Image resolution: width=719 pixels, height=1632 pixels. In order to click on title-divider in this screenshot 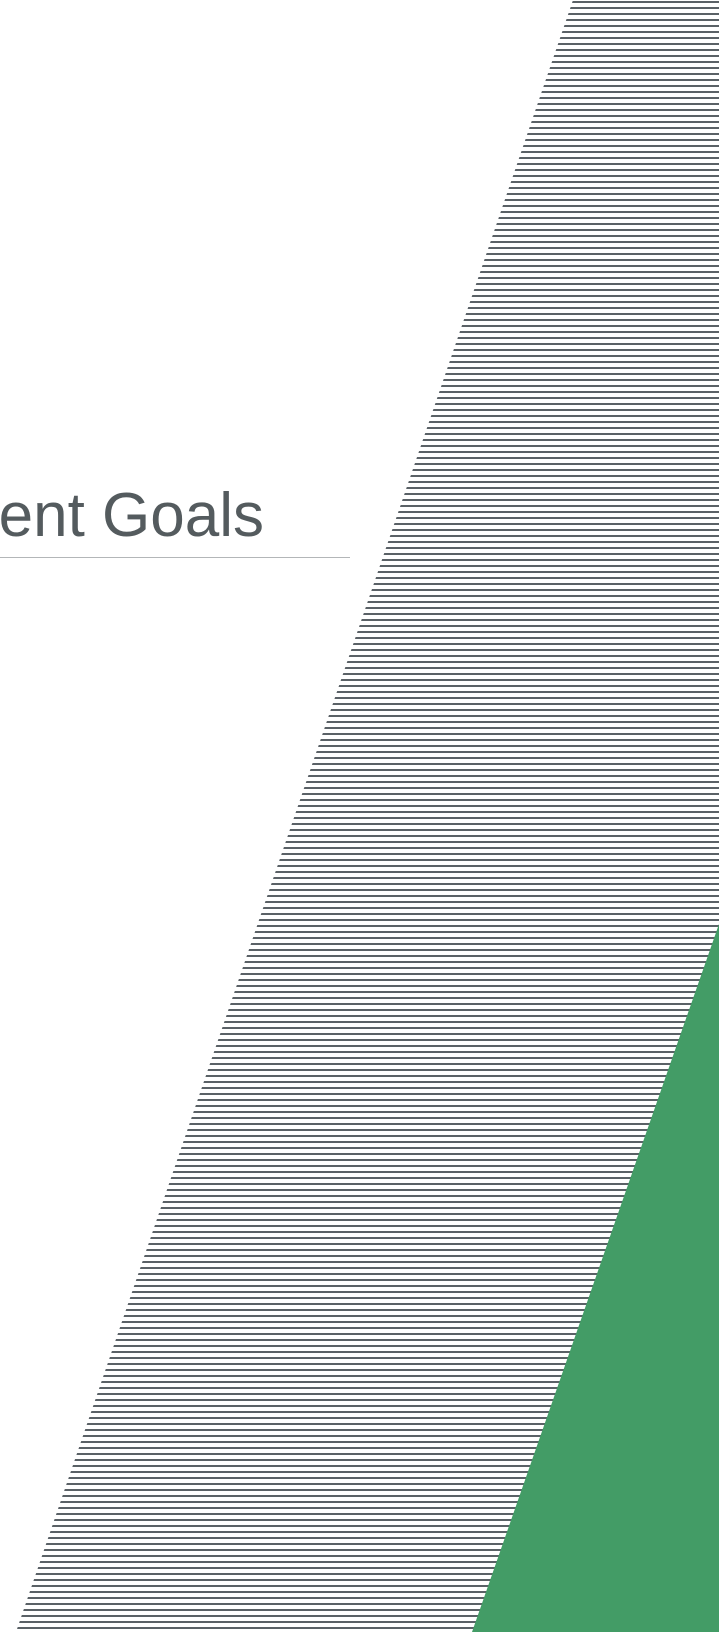, I will do `click(175, 557)`.